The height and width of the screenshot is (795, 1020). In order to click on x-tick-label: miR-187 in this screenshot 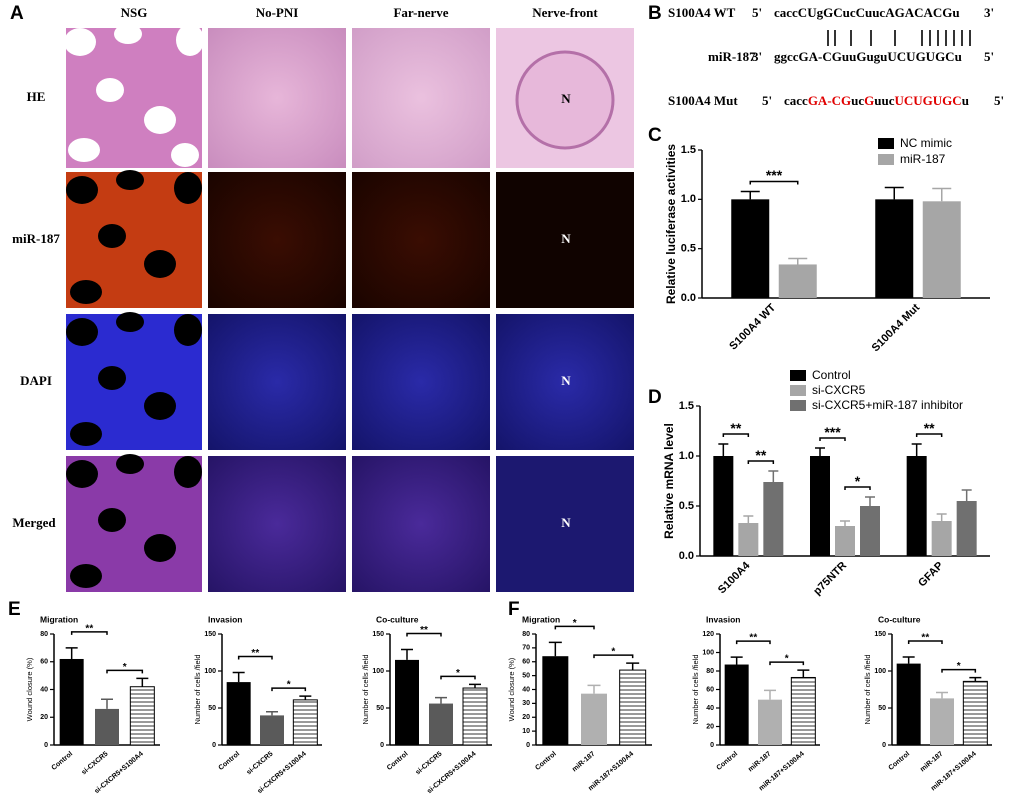, I will do `click(931, 762)`.